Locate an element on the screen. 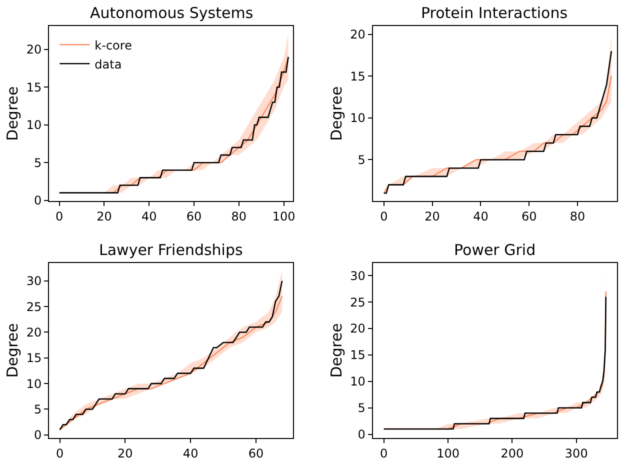  x-tick-label: 200 is located at coordinates (512, 453).